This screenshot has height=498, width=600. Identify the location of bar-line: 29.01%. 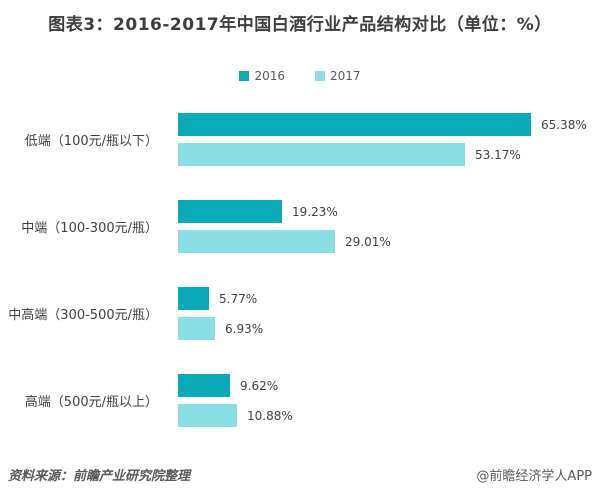
(284, 241).